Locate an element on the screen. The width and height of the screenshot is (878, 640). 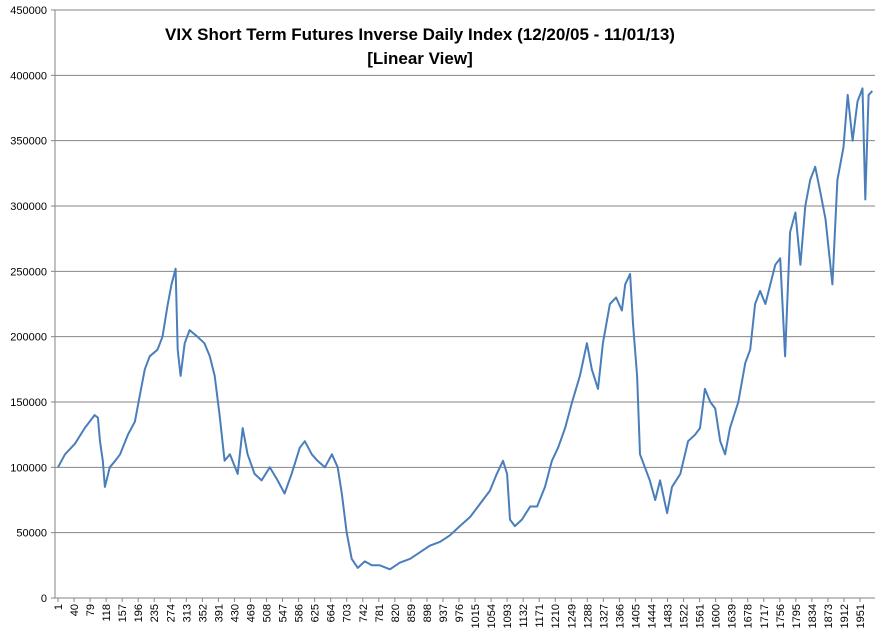
x-tick-label: 898 is located at coordinates (428, 613).